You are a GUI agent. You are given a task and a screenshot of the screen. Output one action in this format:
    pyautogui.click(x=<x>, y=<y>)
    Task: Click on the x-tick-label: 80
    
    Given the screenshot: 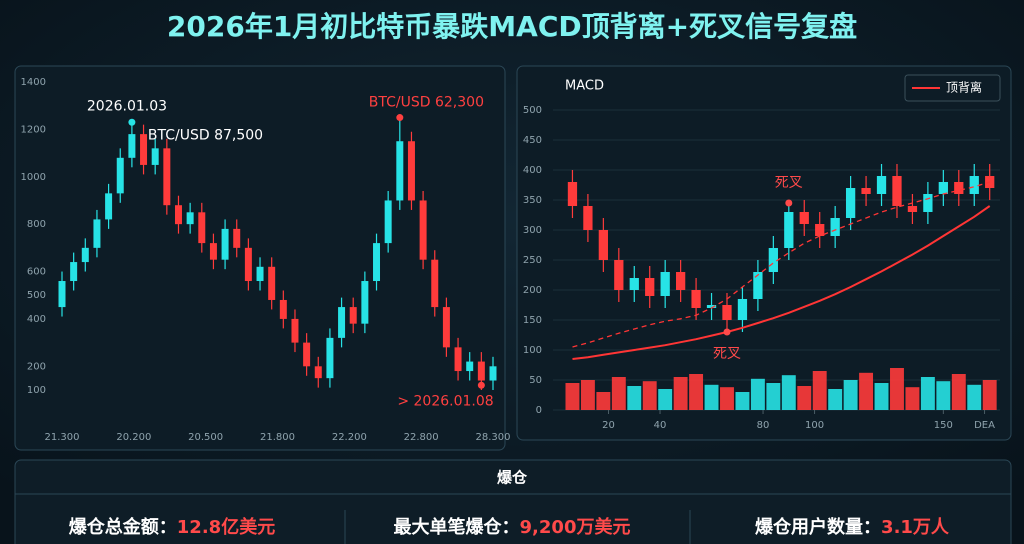 What is the action you would take?
    pyautogui.click(x=763, y=425)
    